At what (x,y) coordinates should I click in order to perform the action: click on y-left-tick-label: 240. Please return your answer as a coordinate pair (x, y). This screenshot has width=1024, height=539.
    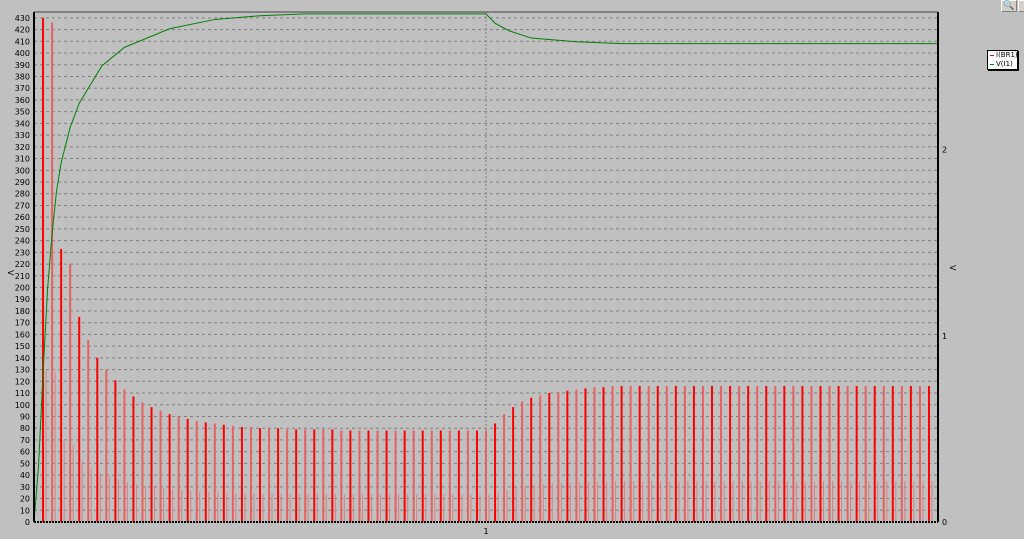
    Looking at the image, I should click on (22, 241).